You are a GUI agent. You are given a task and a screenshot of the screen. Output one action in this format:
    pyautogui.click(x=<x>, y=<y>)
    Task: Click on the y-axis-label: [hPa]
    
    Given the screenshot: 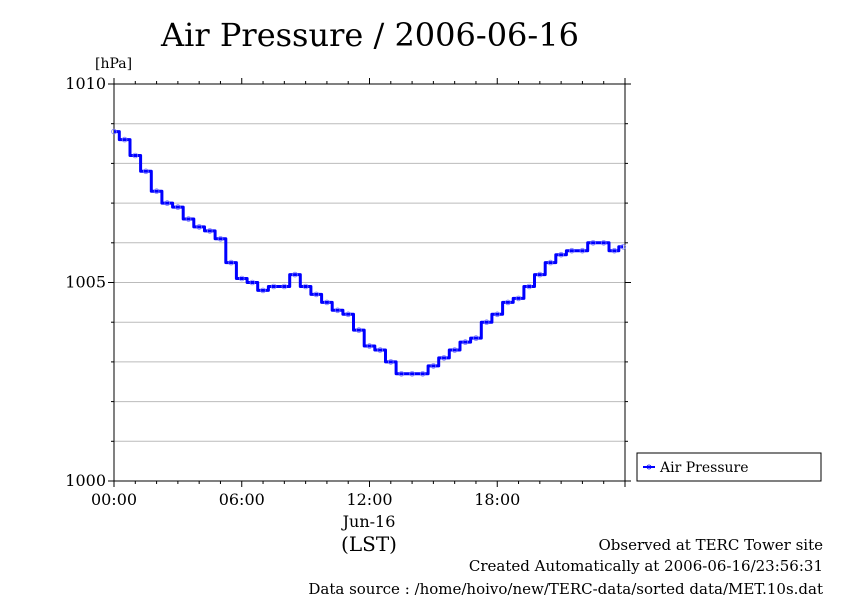 What is the action you would take?
    pyautogui.click(x=113, y=64)
    